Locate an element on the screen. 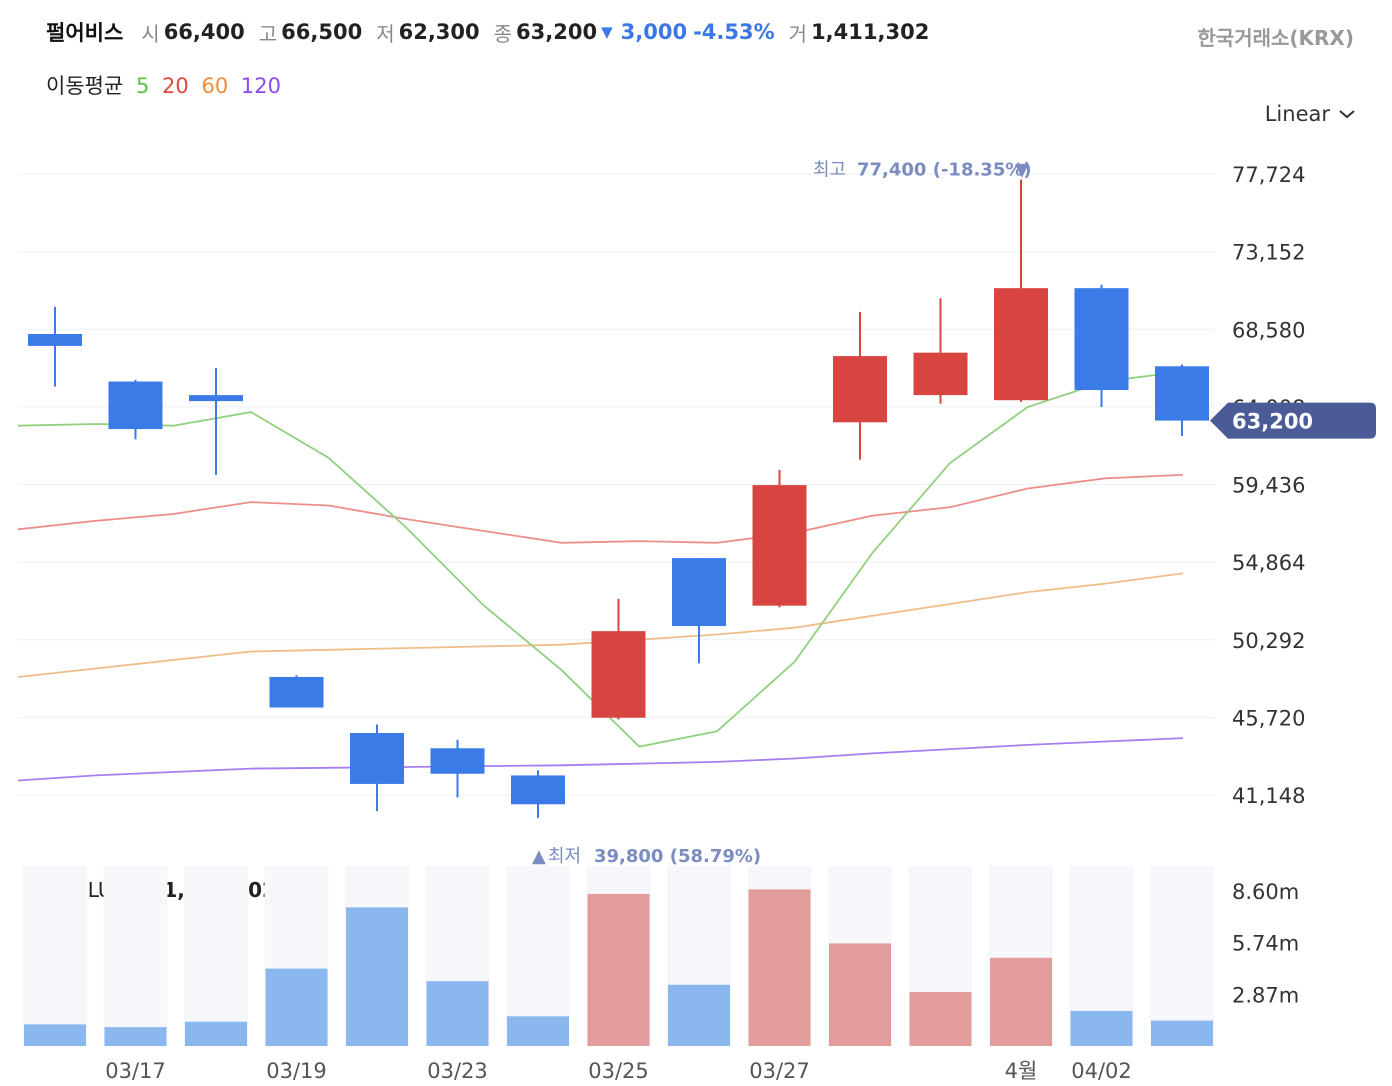 This screenshot has width=1392, height=1086. y-tick-label: 59,436 is located at coordinates (1268, 486).